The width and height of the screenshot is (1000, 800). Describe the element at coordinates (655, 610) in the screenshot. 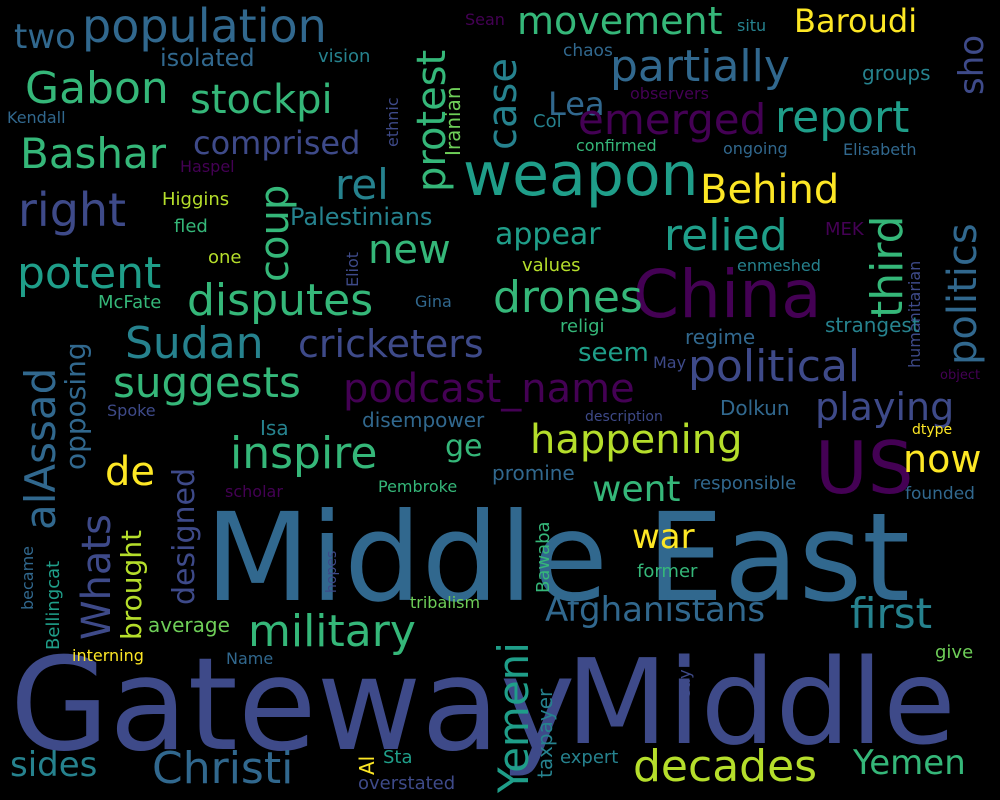

I see `word-afghanistans: Afghanistans` at that location.